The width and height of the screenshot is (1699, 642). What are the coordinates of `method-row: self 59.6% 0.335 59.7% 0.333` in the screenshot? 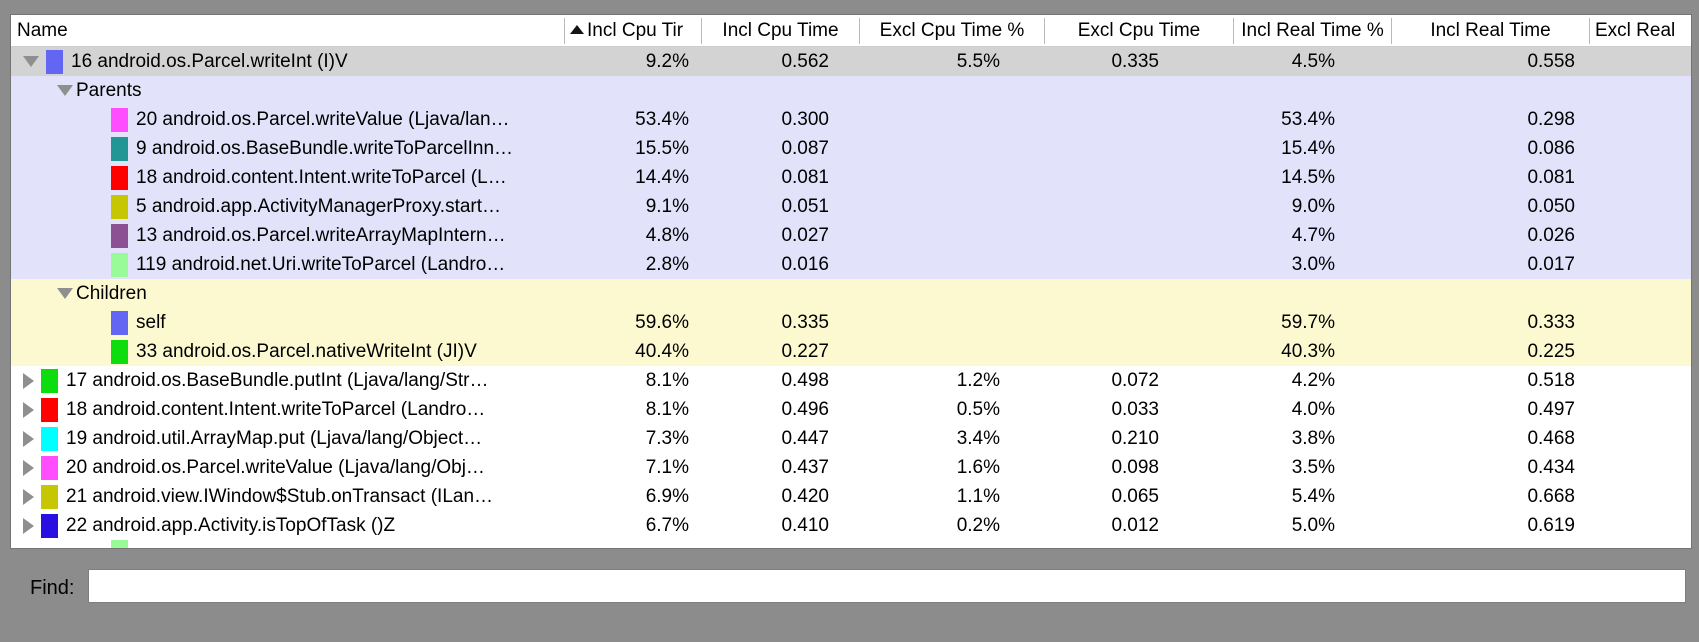 It's located at (851, 322).